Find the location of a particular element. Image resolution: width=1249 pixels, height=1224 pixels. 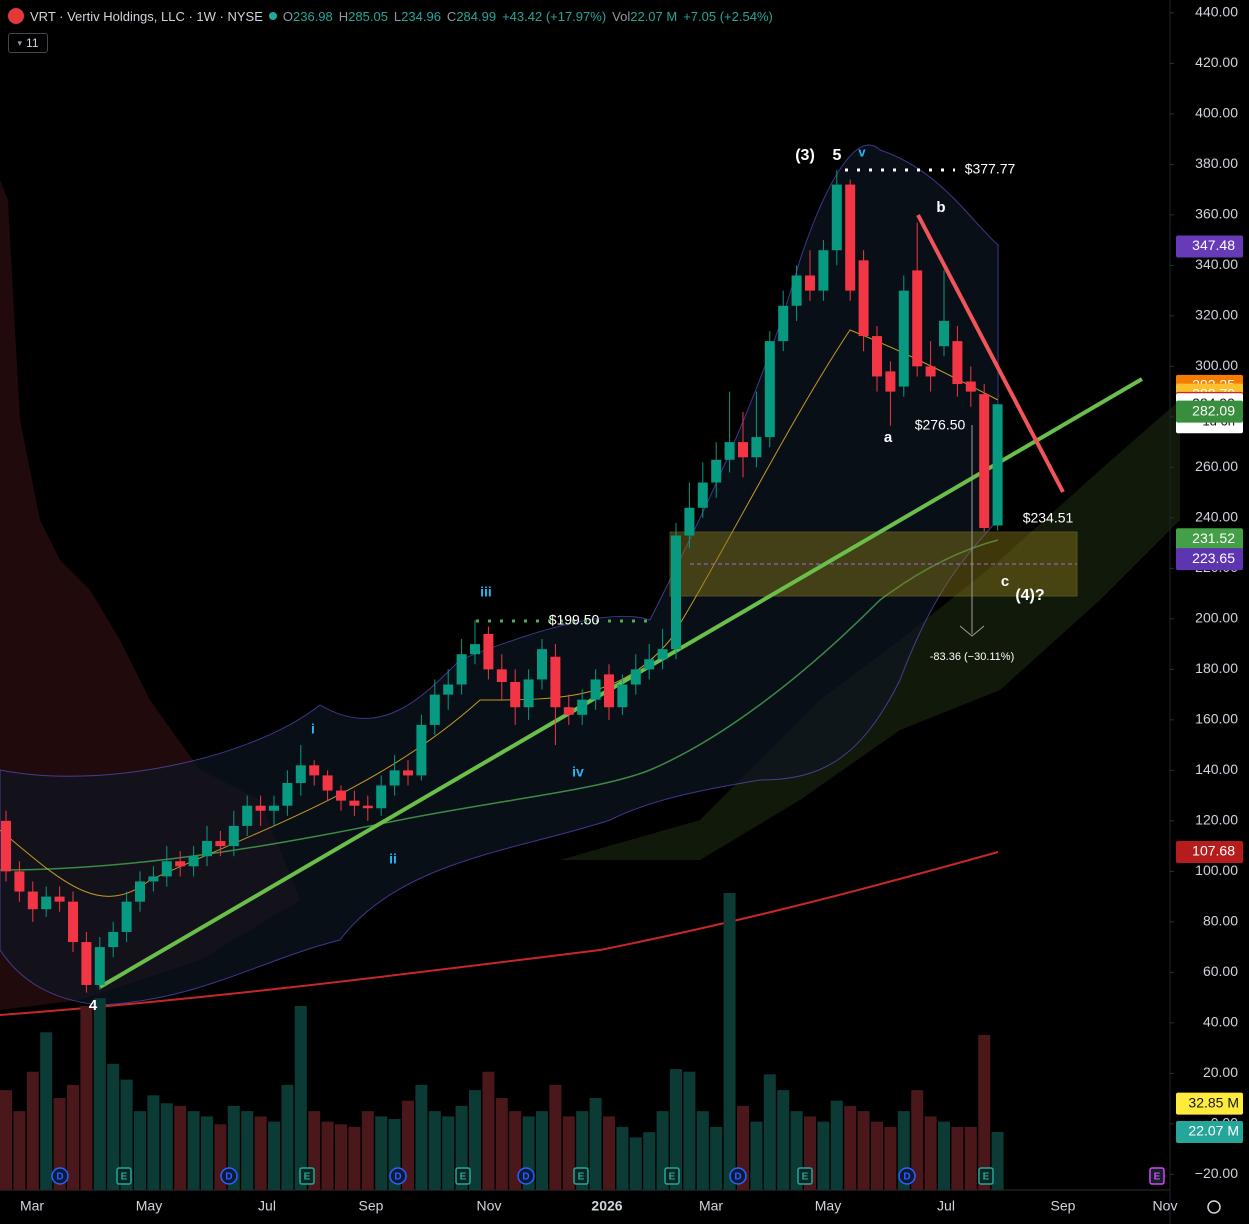

x-tick-label: Nov is located at coordinates (1165, 1206).